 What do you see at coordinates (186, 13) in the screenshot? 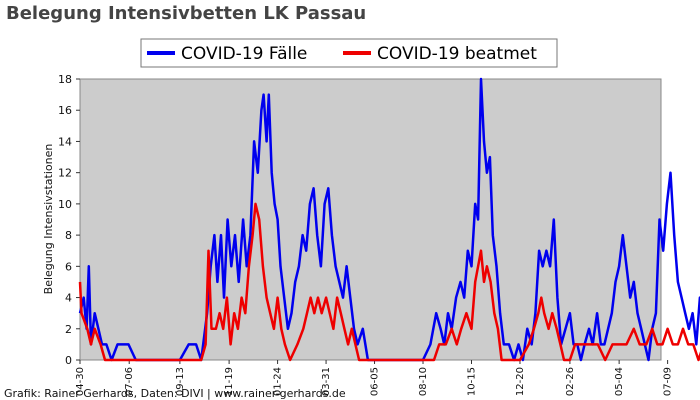
I see `chart-title: Belegung Intensivbetten LK Passau` at bounding box center [186, 13].